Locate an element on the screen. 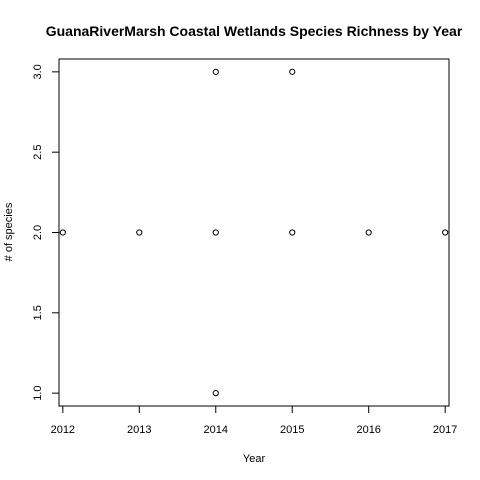  x-tick-label: 2013 is located at coordinates (139, 430).